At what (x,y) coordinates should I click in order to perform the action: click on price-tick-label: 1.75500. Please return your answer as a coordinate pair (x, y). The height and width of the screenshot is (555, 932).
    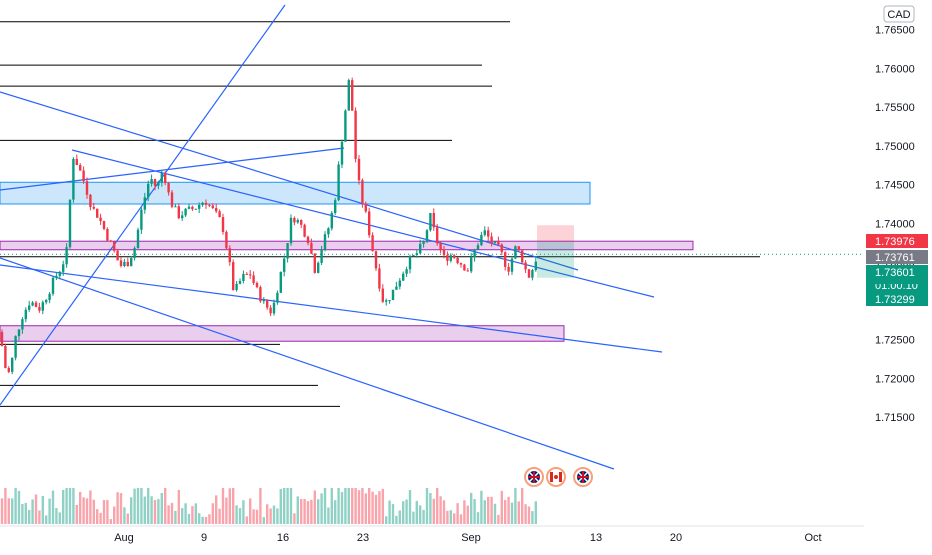
    Looking at the image, I should click on (895, 108).